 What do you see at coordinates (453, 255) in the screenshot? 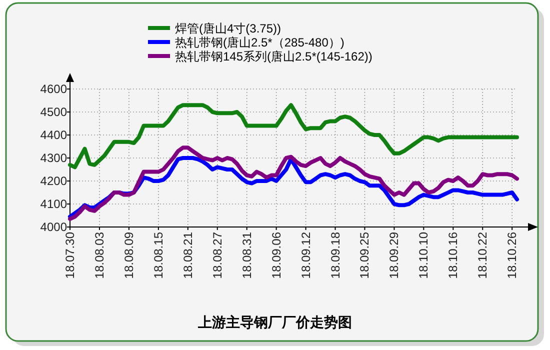
I see `x-tick-label: 18.10.16` at bounding box center [453, 255].